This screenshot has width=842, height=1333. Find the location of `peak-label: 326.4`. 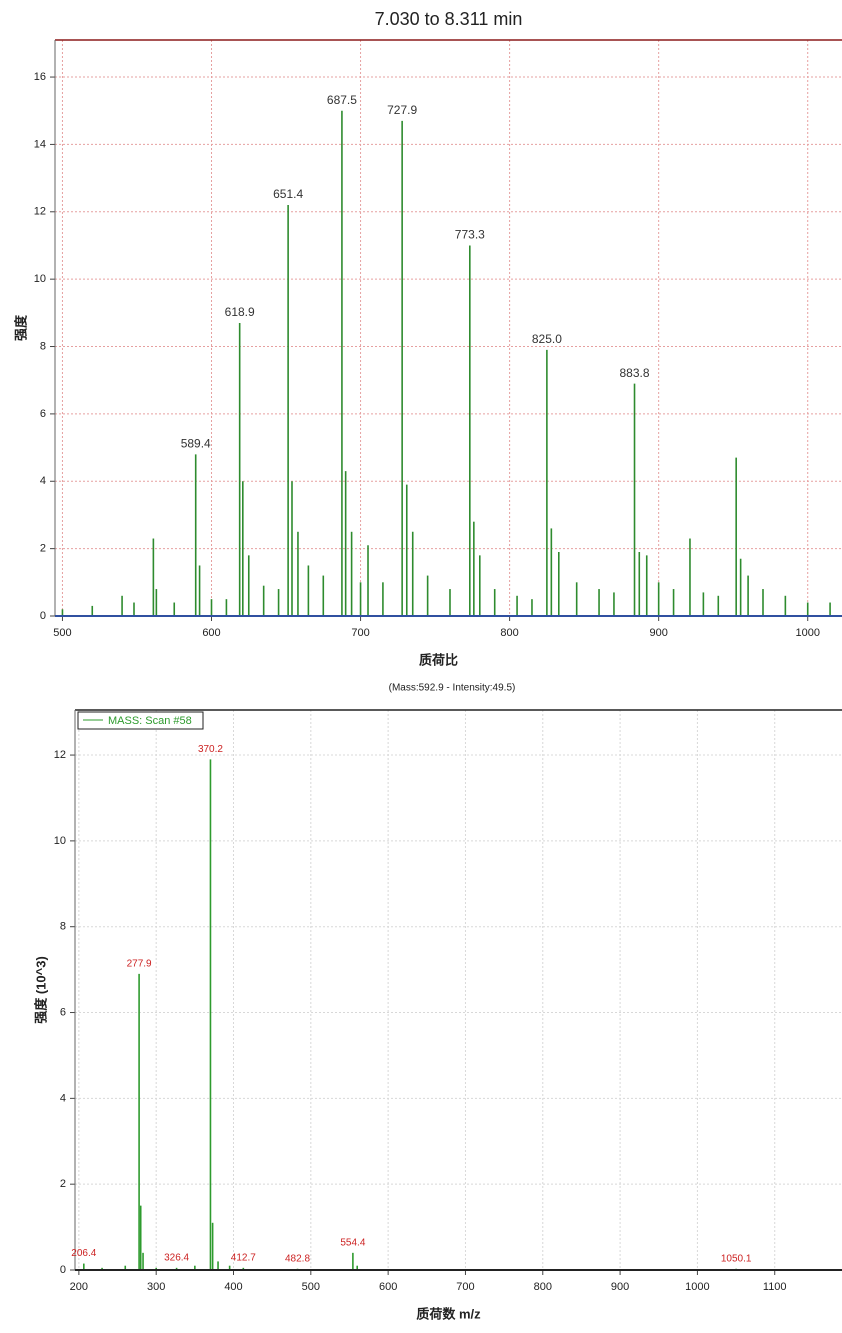

peak-label: 326.4 is located at coordinates (176, 1257).